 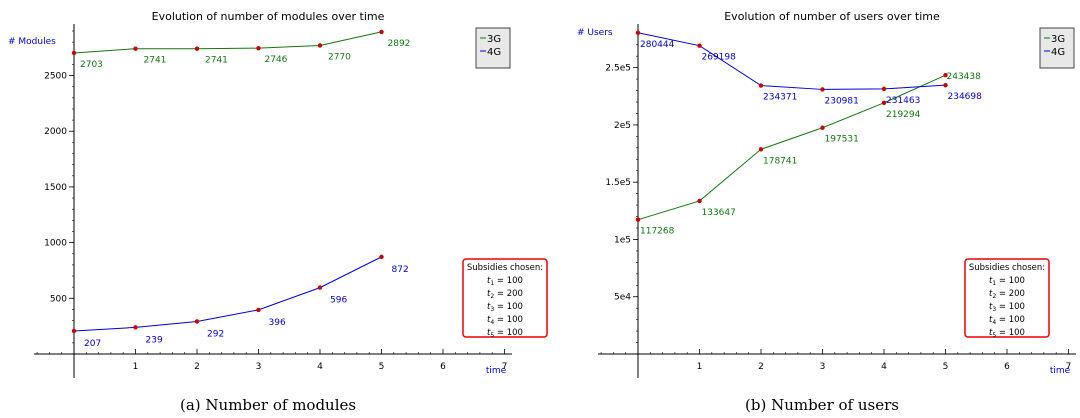 What do you see at coordinates (832, 16) in the screenshot?
I see `chart-title: Evolution of number of users over time` at bounding box center [832, 16].